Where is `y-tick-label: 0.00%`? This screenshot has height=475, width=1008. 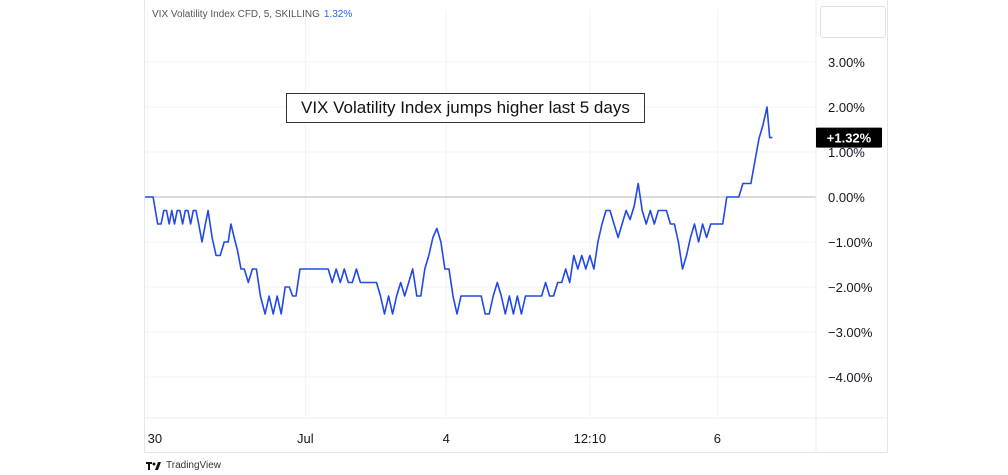
y-tick-label: 0.00% is located at coordinates (846, 197).